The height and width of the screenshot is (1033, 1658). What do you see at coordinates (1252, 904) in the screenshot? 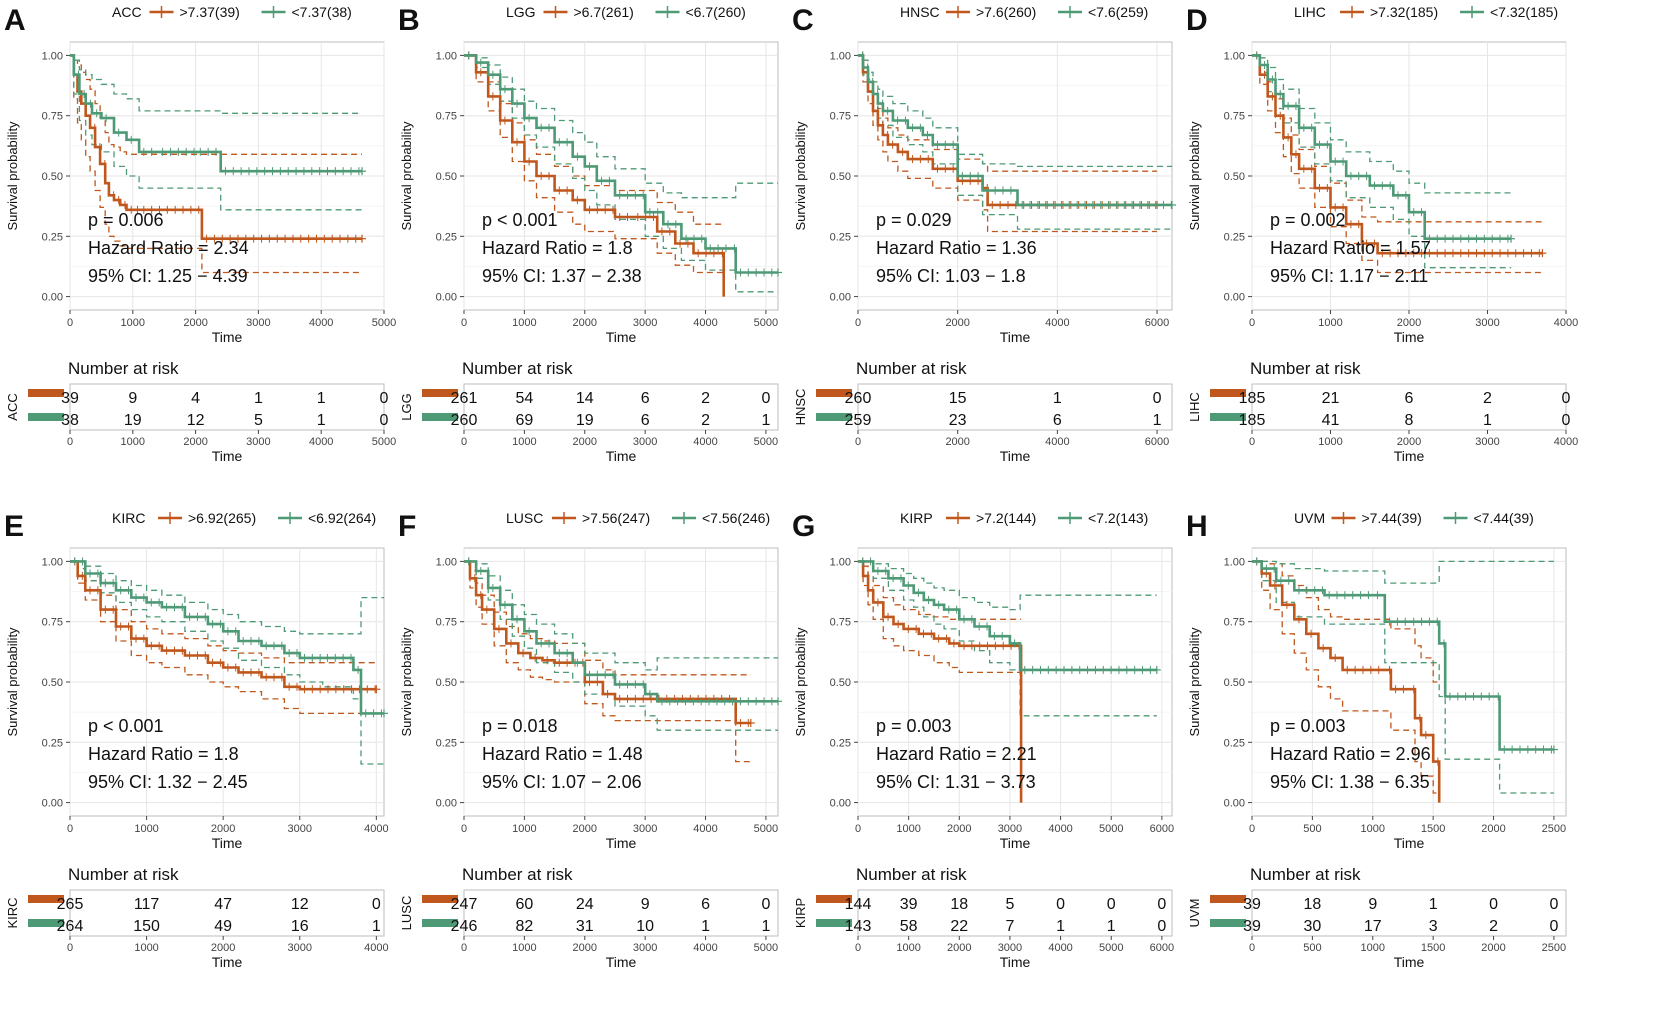
I see `risk-count-high: 39` at bounding box center [1252, 904].